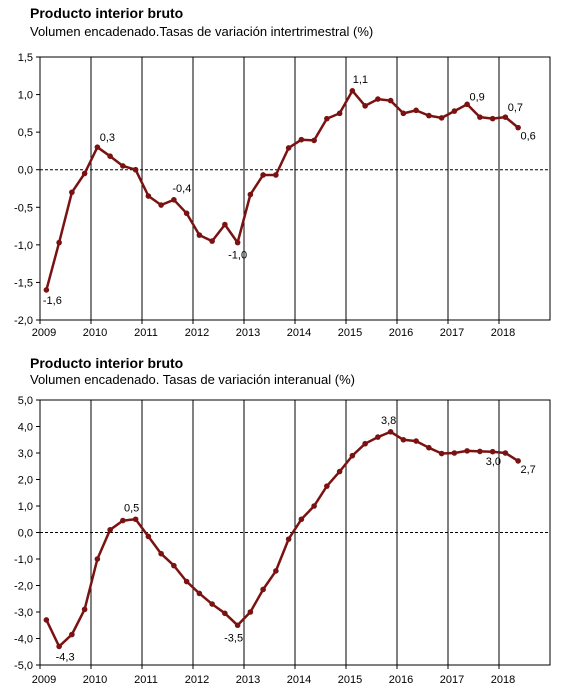  What do you see at coordinates (23, 283) in the screenshot?
I see `y-tick-label: -1,5` at bounding box center [23, 283].